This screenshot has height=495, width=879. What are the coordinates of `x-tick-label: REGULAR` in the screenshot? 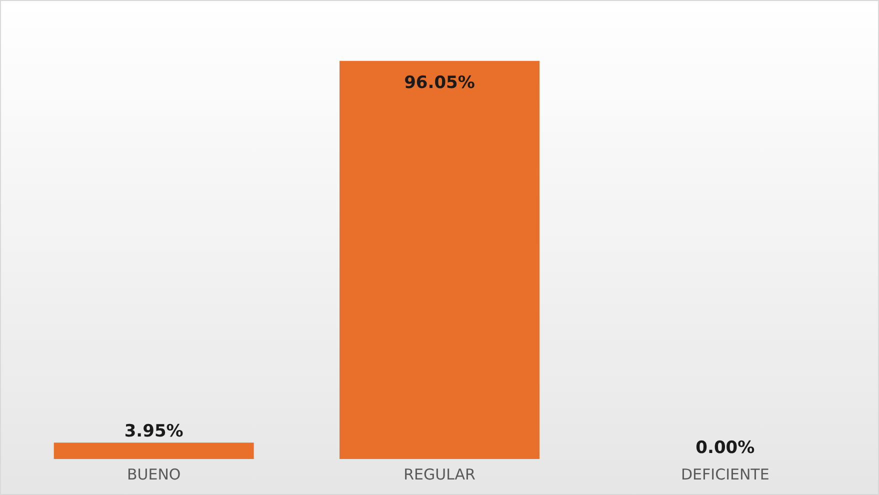 It's located at (440, 475).